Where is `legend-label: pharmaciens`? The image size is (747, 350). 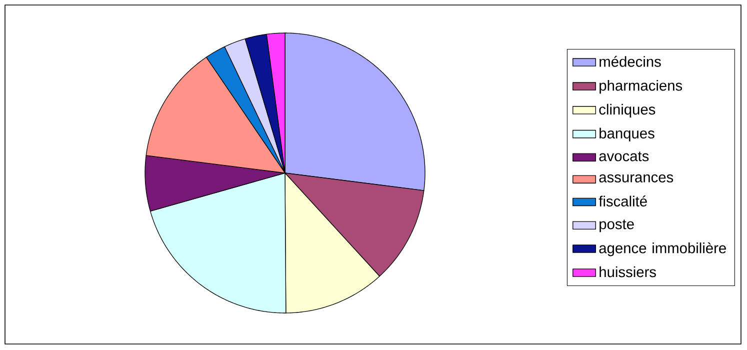
legend-label: pharmaciens is located at coordinates (641, 87).